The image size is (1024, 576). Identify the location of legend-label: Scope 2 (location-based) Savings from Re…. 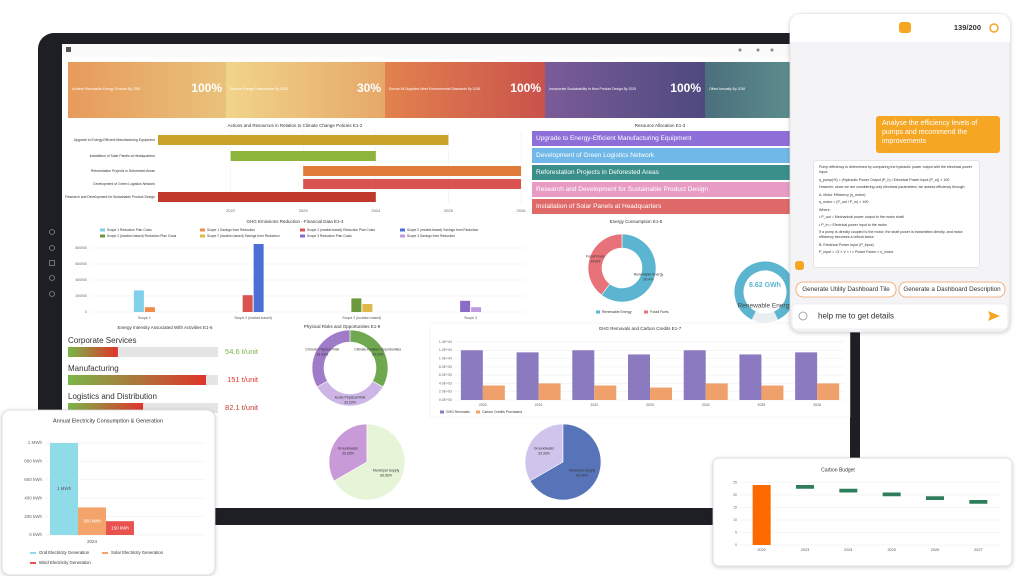
(243, 236).